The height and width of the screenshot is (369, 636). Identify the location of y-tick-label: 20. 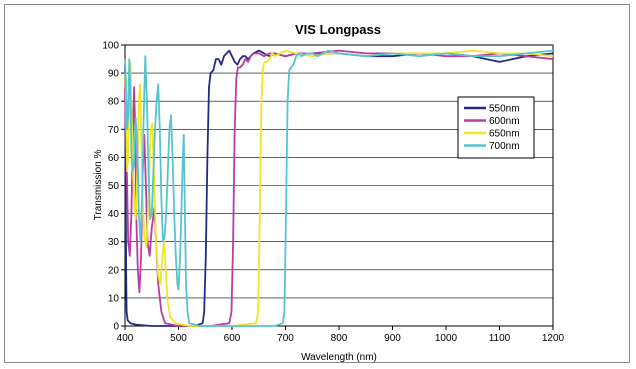
(114, 270).